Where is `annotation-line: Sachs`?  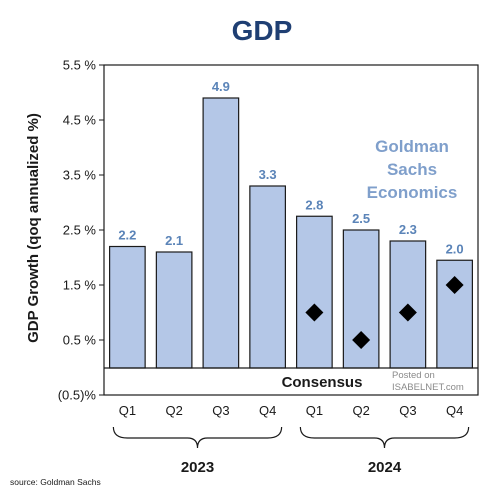
annotation-line: Sachs is located at coordinates (412, 169).